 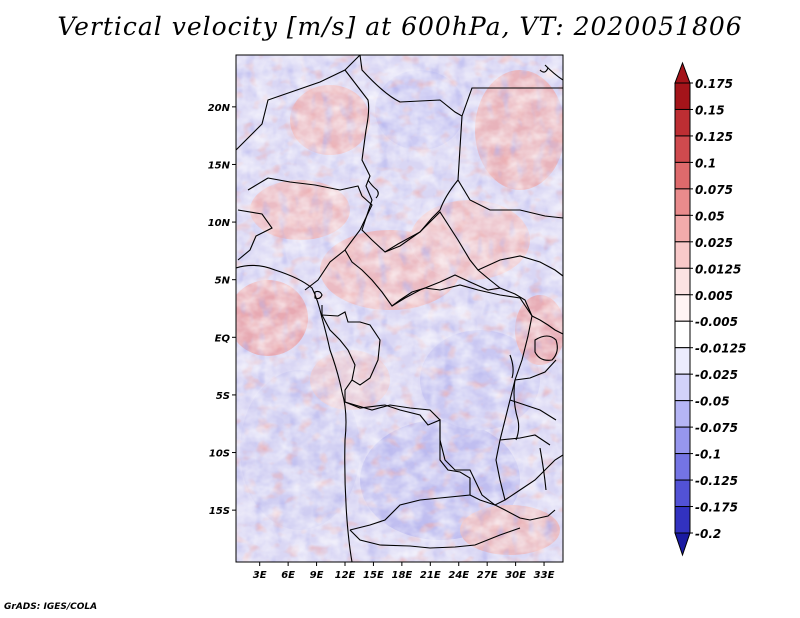 I want to click on west-africa-coastline, so click(x=294, y=413).